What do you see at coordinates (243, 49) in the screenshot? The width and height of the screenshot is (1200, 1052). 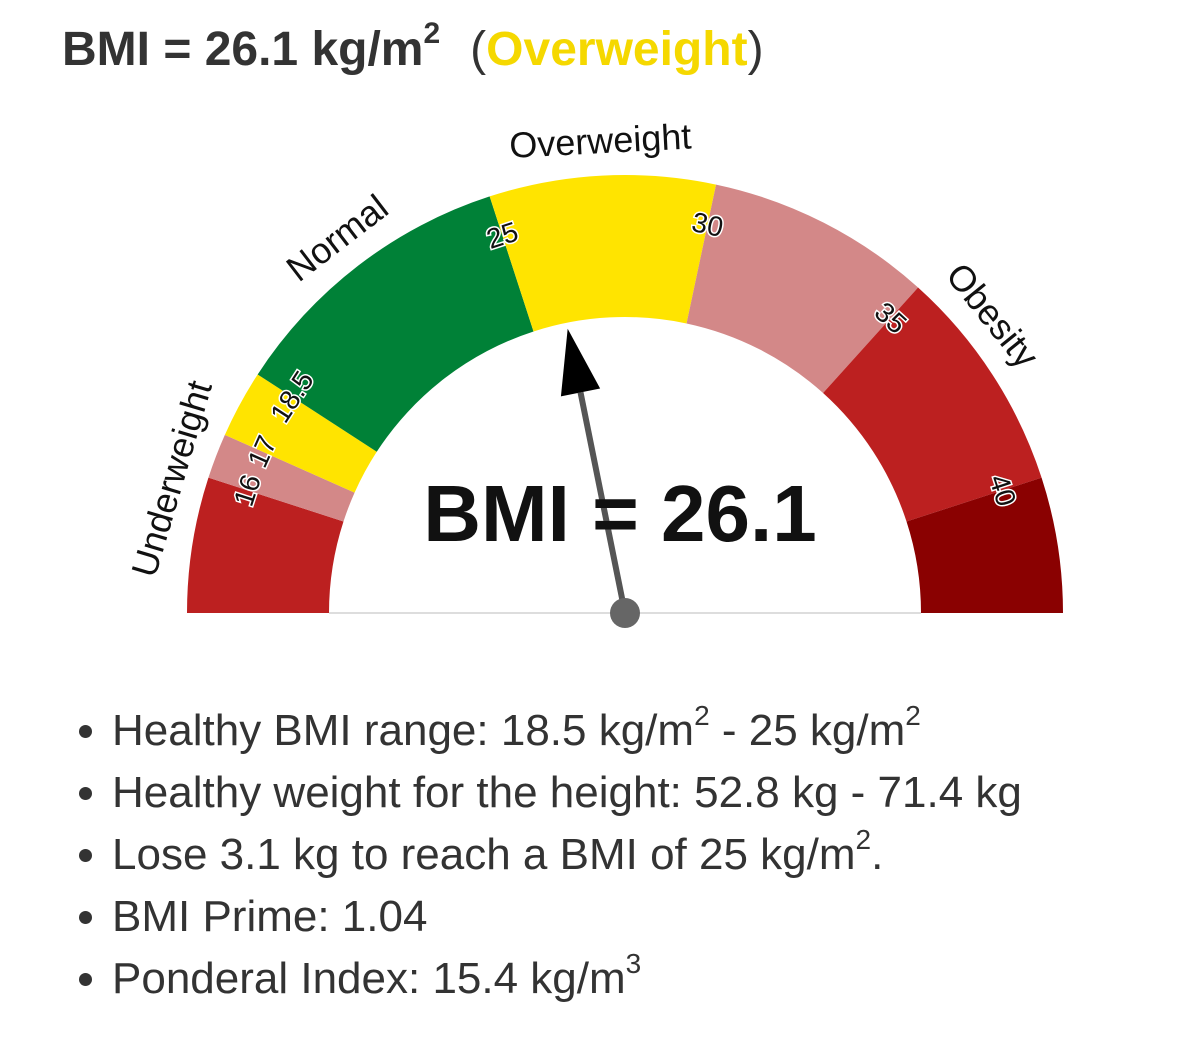 I see `title-text: BMI = 26.1 kg/m` at bounding box center [243, 49].